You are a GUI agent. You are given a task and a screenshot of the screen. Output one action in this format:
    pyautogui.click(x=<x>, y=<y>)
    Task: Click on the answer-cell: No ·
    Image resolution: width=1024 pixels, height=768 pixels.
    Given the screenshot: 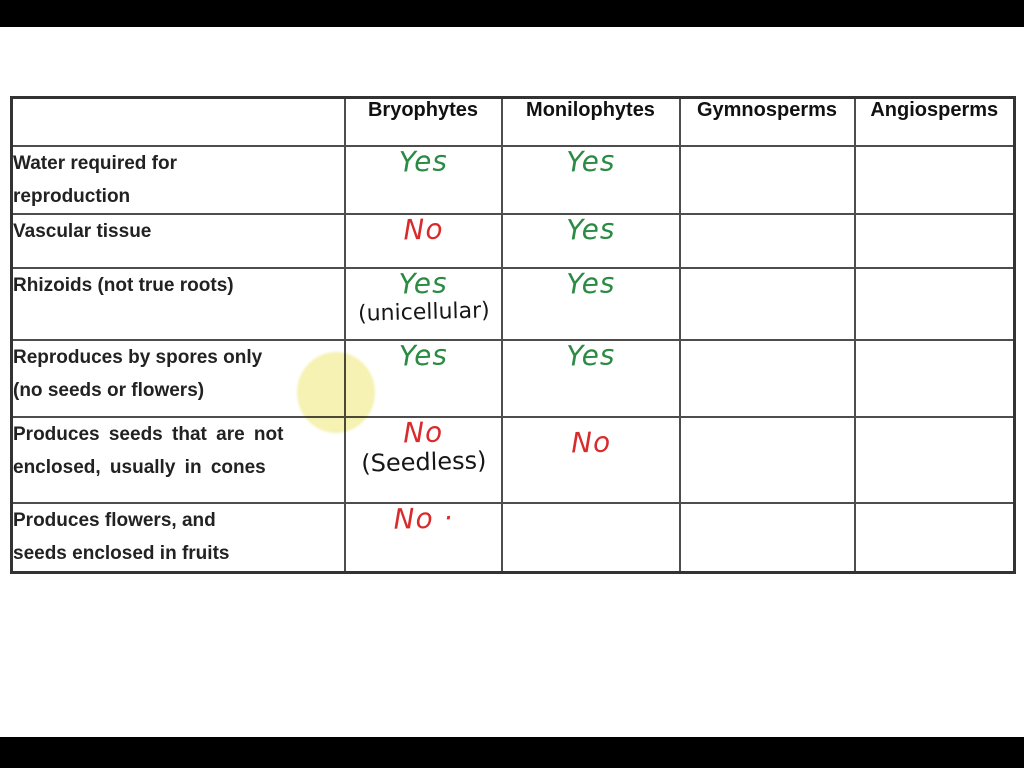 What is the action you would take?
    pyautogui.click(x=423, y=537)
    